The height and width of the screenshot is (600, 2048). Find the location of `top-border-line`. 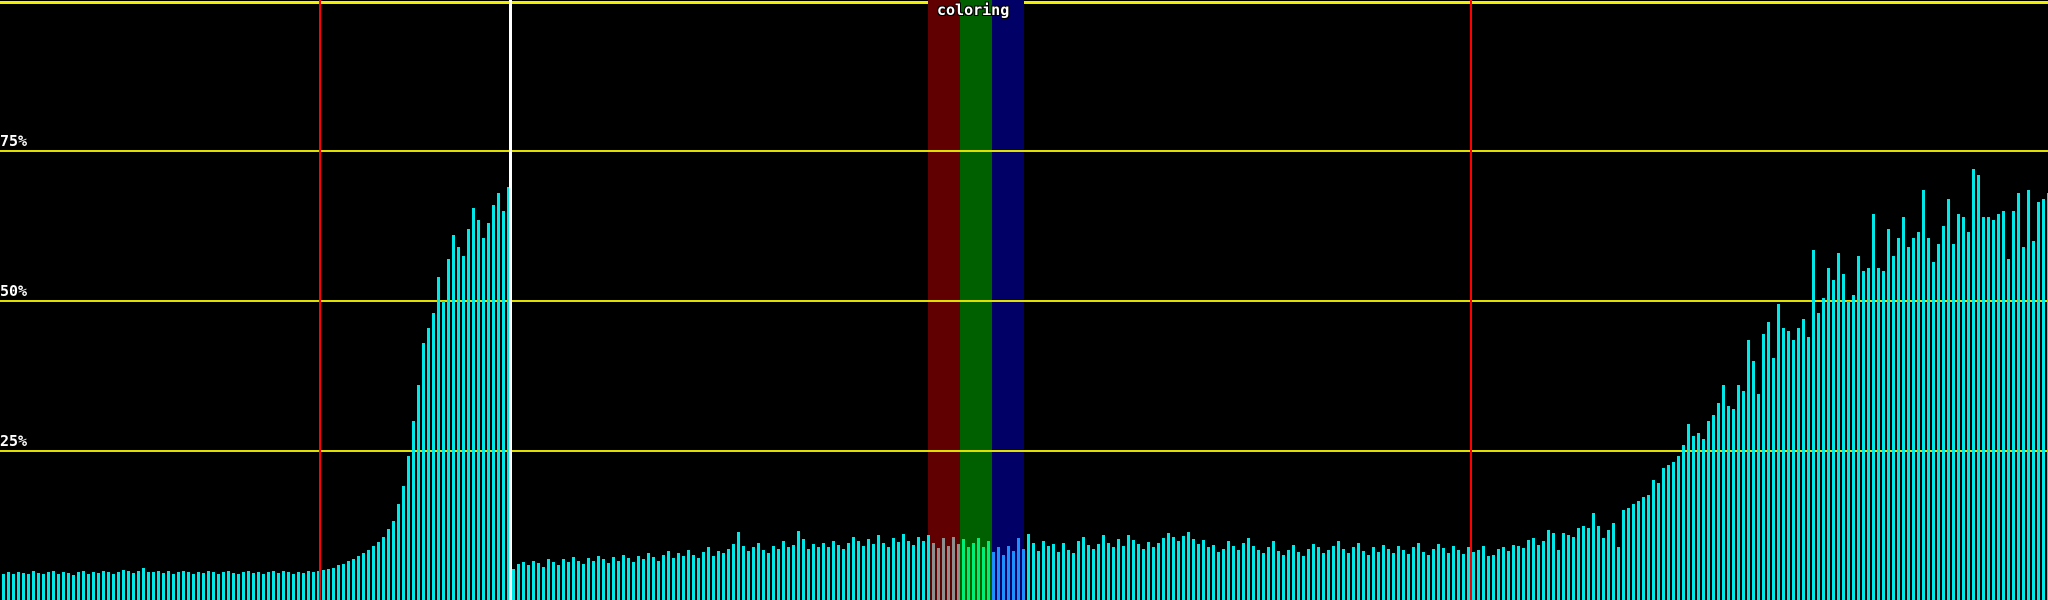

top-border-line is located at coordinates (1024, 2).